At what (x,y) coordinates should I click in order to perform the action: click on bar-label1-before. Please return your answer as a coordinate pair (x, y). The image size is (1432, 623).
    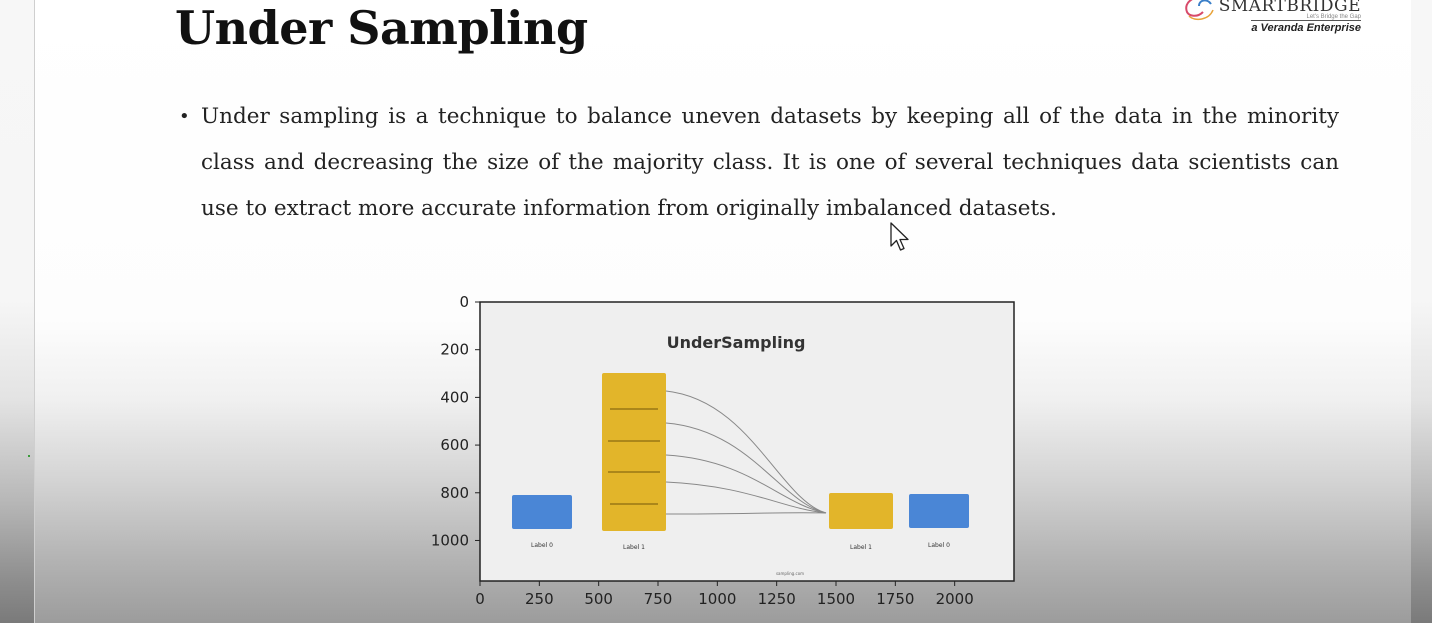
    Looking at the image, I should click on (634, 452).